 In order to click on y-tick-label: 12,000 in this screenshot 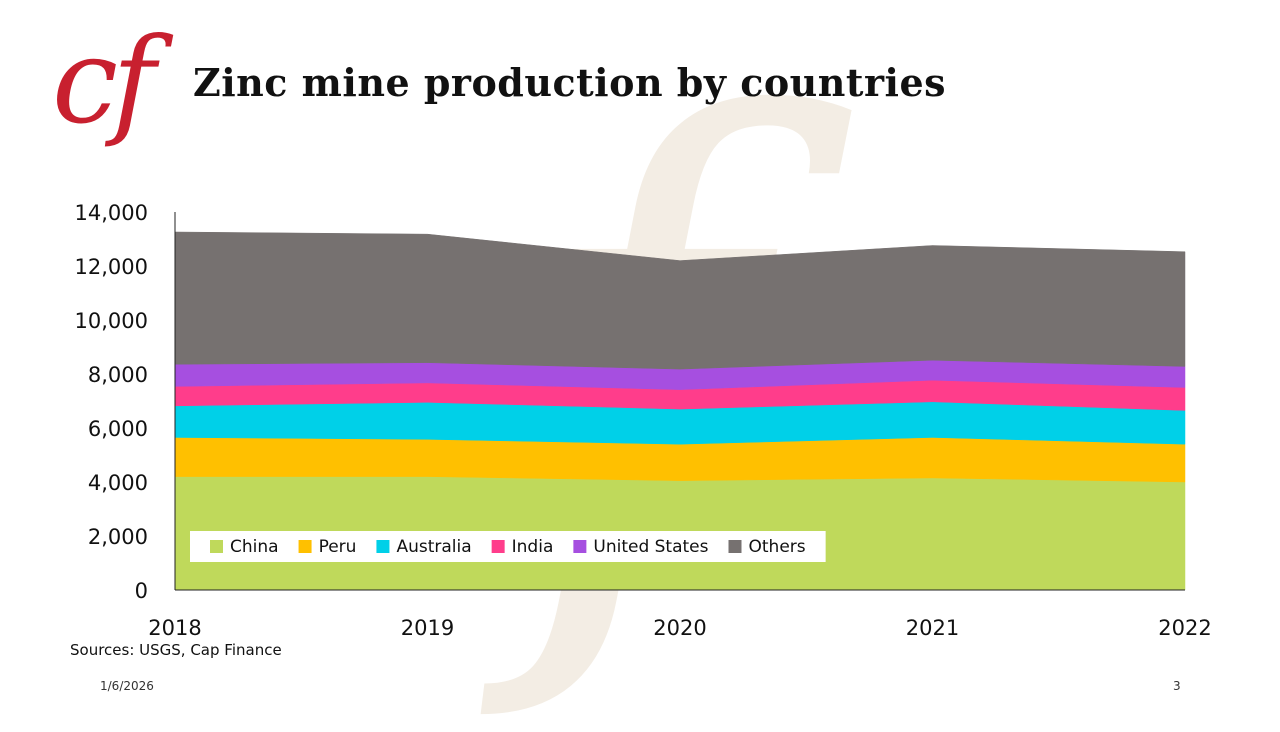, I will do `click(111, 267)`.